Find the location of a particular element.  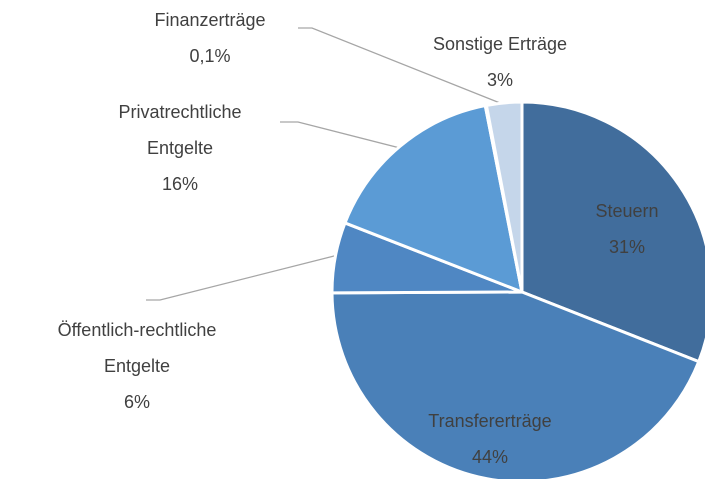

slice-label: Öffentlich-rechtliche Entgelte 6% is located at coordinates (137, 366).